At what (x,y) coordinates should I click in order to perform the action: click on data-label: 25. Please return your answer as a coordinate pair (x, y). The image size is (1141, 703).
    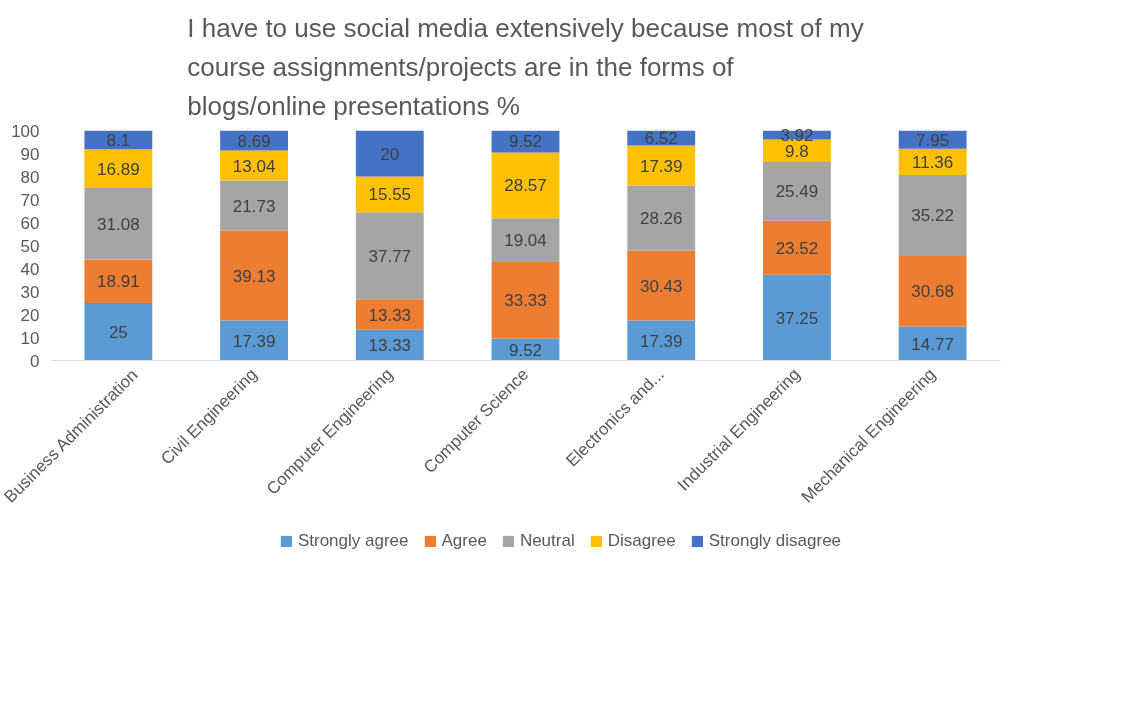
    Looking at the image, I should click on (118, 332).